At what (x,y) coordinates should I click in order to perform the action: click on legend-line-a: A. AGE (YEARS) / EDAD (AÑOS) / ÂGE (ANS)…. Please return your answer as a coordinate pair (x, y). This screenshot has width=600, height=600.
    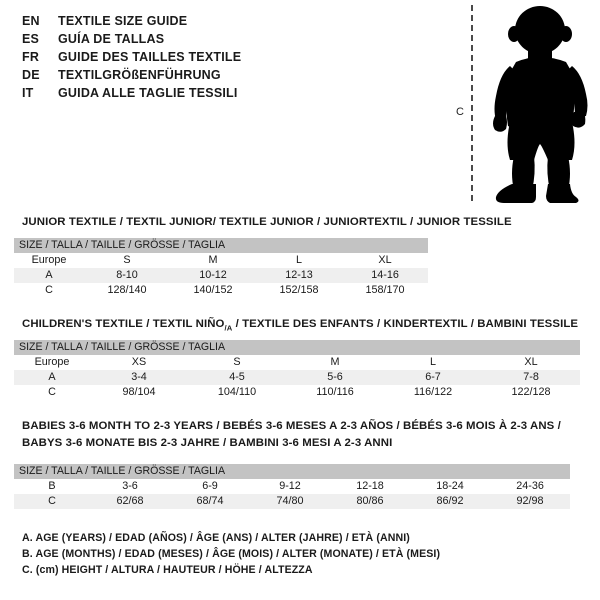
    Looking at the image, I should click on (216, 538).